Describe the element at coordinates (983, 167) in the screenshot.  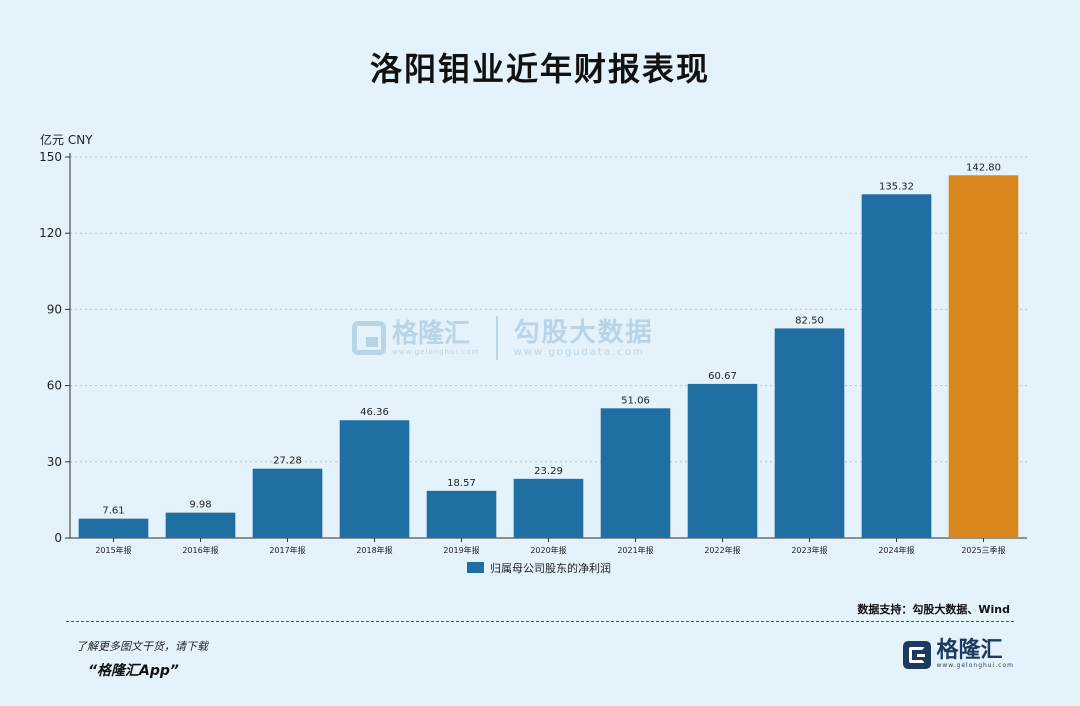
I see `data-label: 142.80` at that location.